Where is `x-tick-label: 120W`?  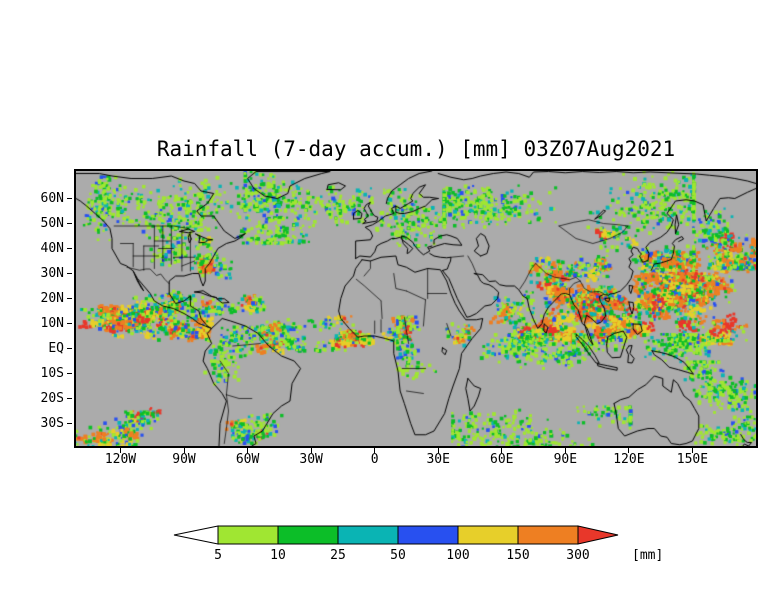
x-tick-label: 120W is located at coordinates (120, 459).